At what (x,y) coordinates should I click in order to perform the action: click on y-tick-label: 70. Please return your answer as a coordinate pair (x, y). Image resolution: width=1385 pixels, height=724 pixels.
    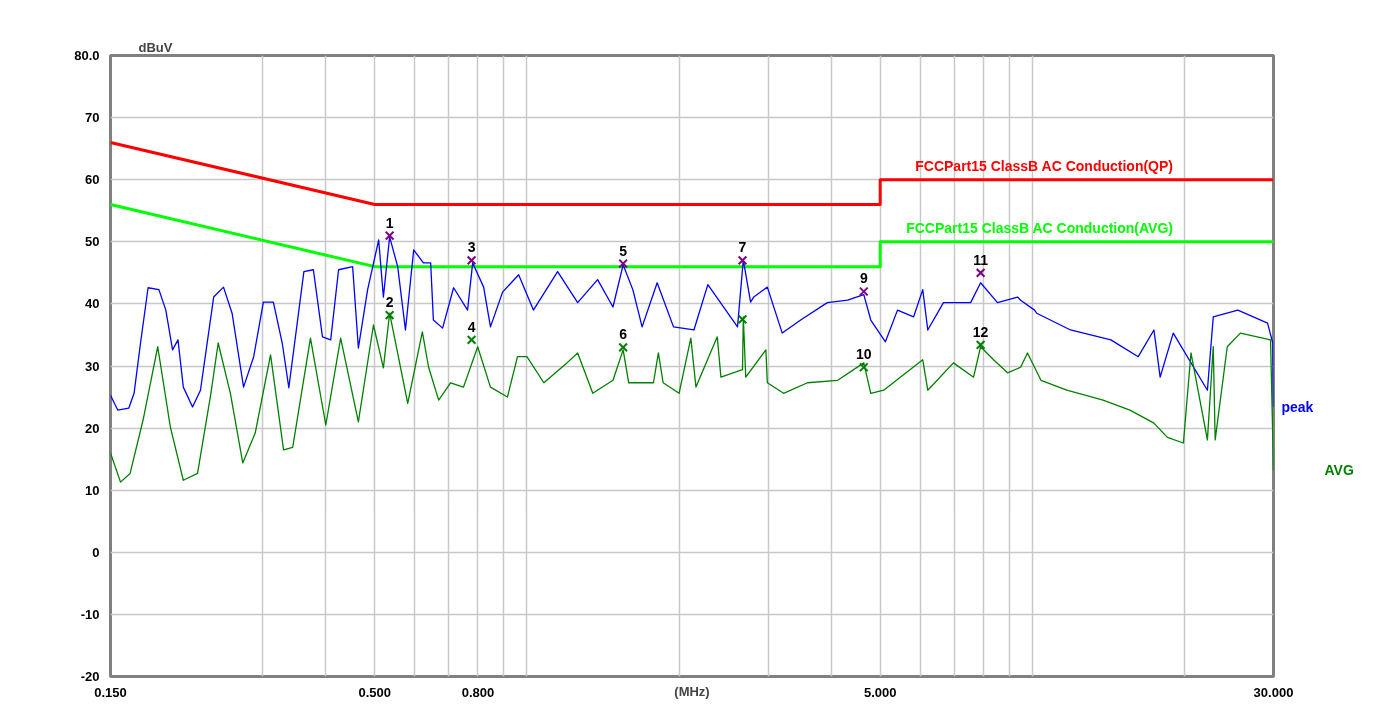
    Looking at the image, I should click on (92, 118).